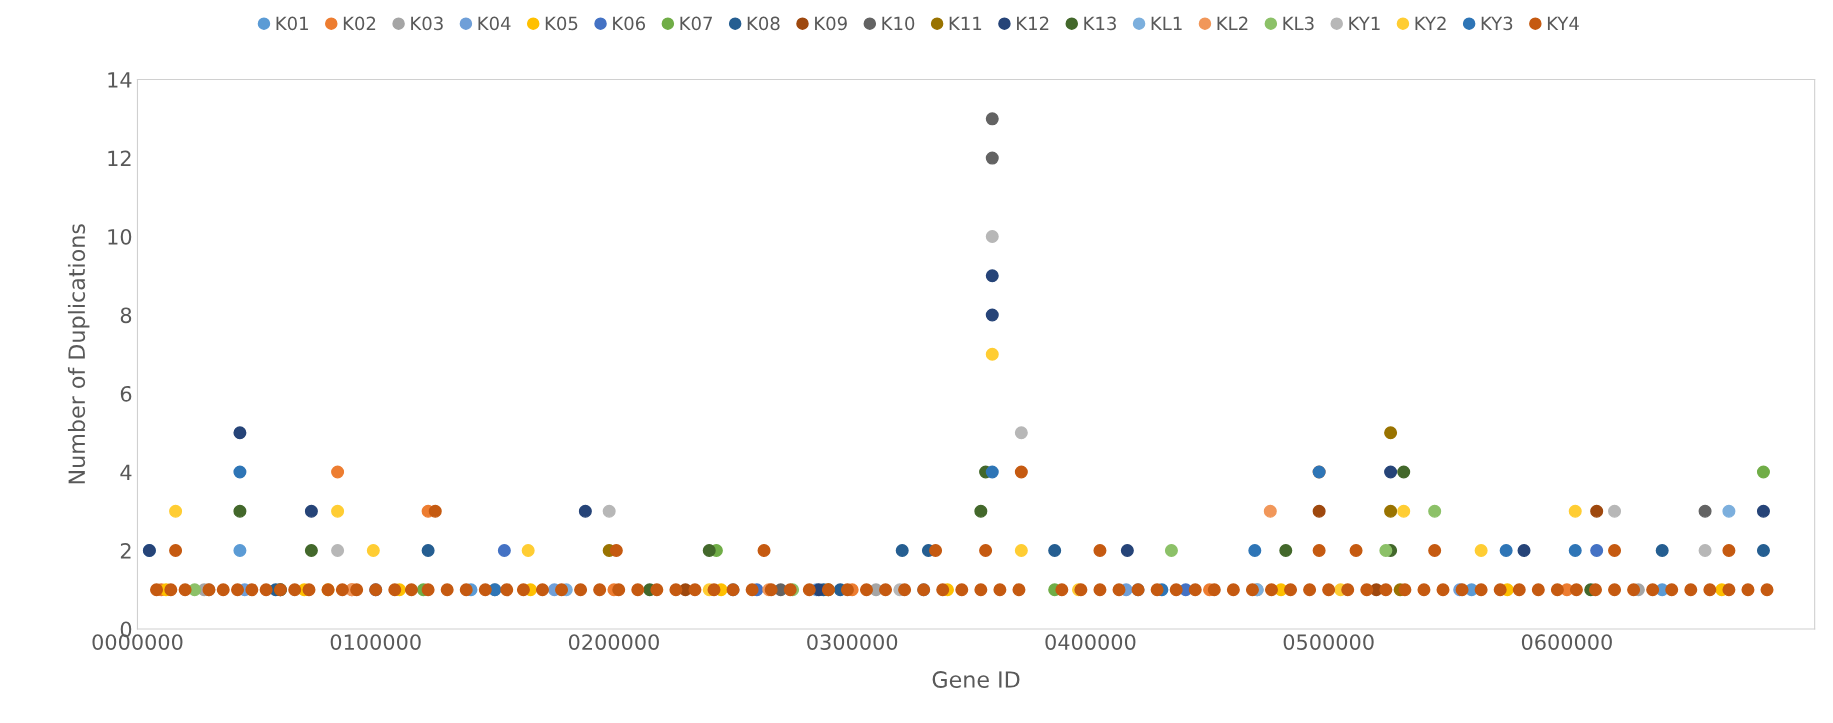  Describe the element at coordinates (120, 236) in the screenshot. I see `y-tick-label: 10` at that location.